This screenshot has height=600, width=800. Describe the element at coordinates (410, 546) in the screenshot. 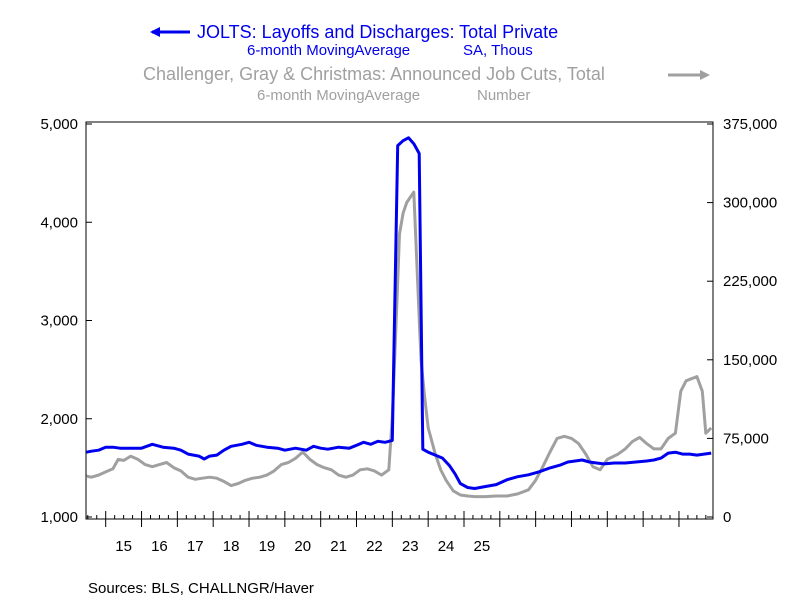

I see `x-tick-label: 23` at that location.